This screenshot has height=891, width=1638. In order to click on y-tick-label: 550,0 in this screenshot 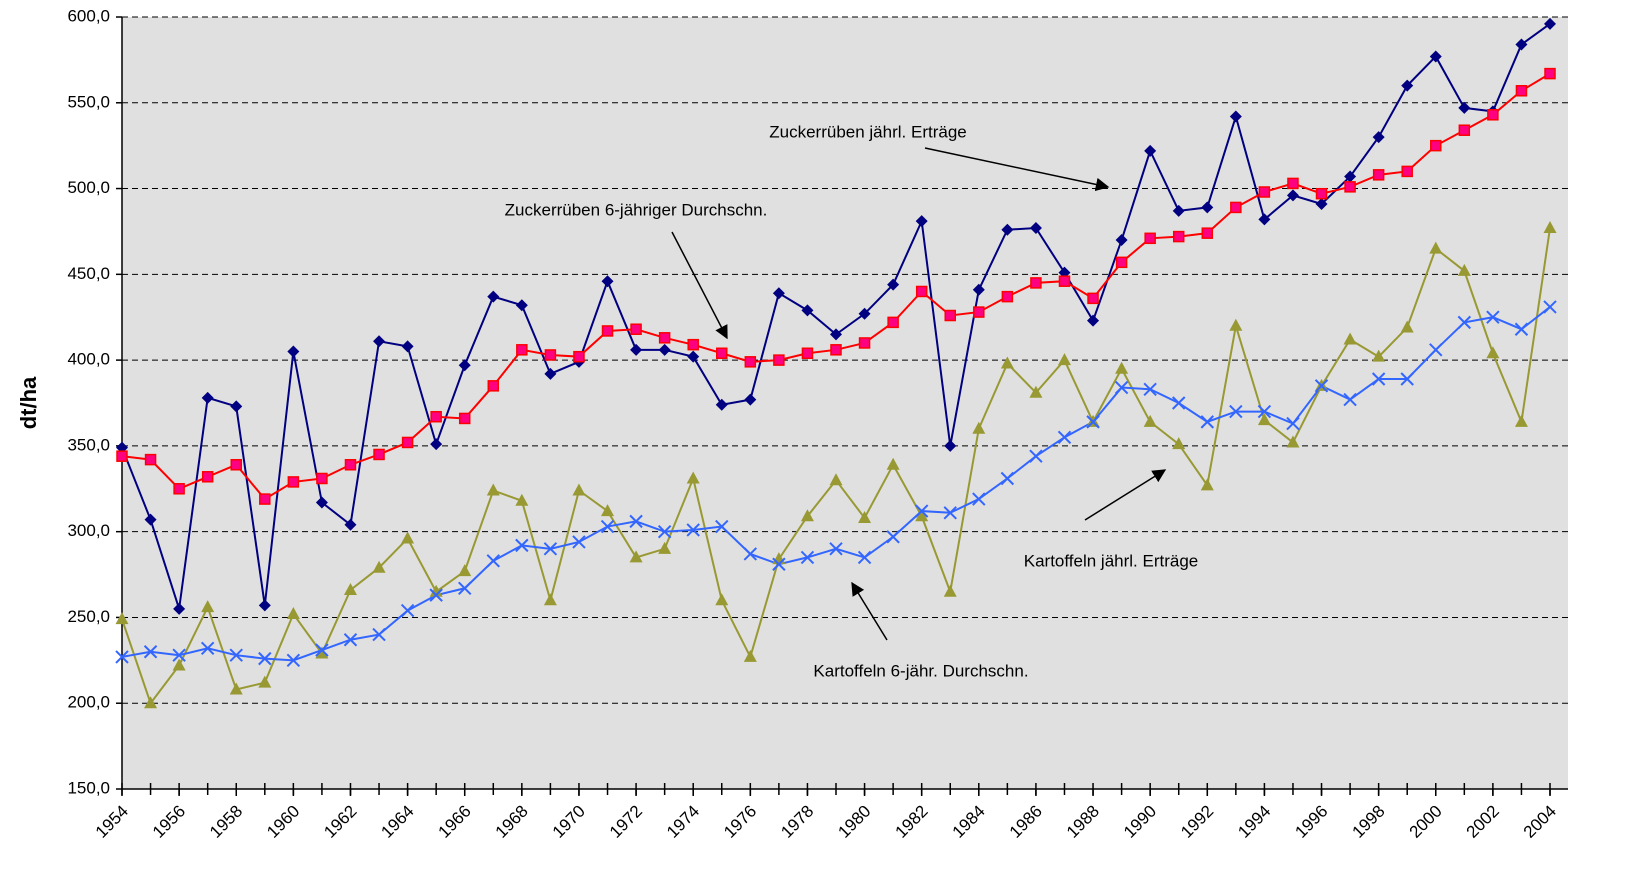, I will do `click(88, 101)`.